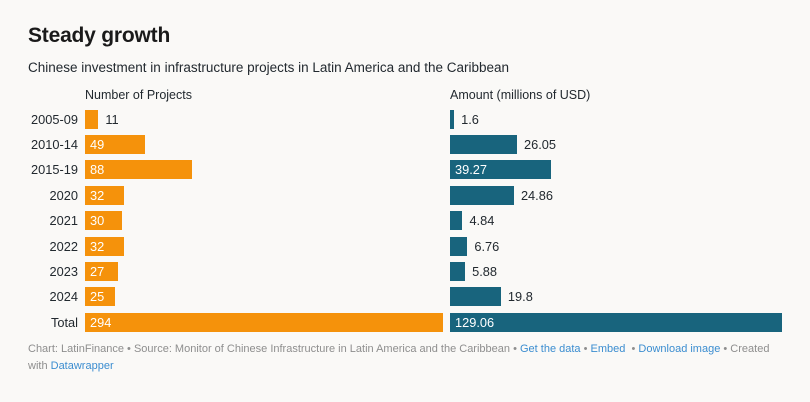 This screenshot has height=402, width=810. I want to click on chart-row: 2015-19 88 39.27, so click(405, 170).